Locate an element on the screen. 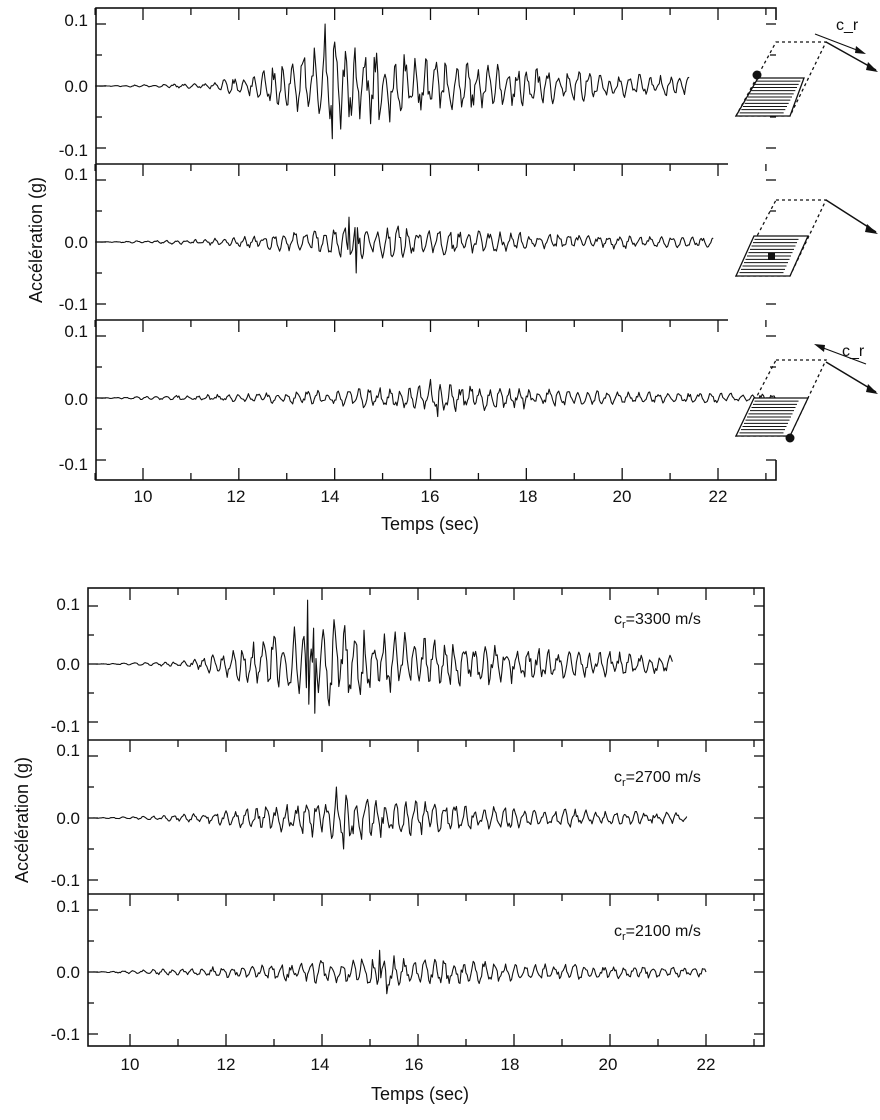 Image resolution: width=880 pixels, height=1120 pixels. c1-xtick-10: 10 is located at coordinates (143, 496).